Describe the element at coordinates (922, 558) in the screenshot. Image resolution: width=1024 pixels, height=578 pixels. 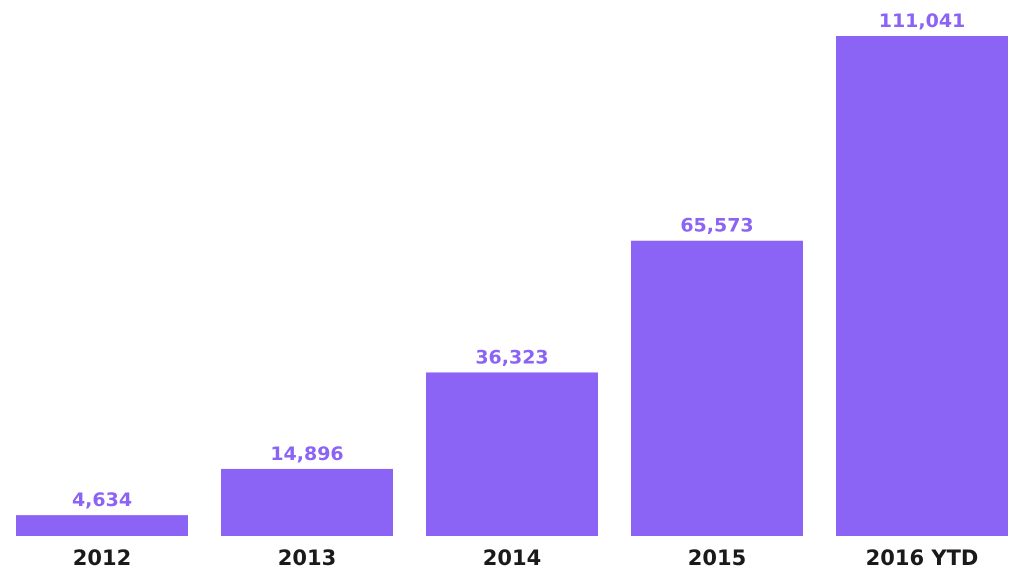
I see `category-label-2016-ytd: 2016 YTD` at that location.